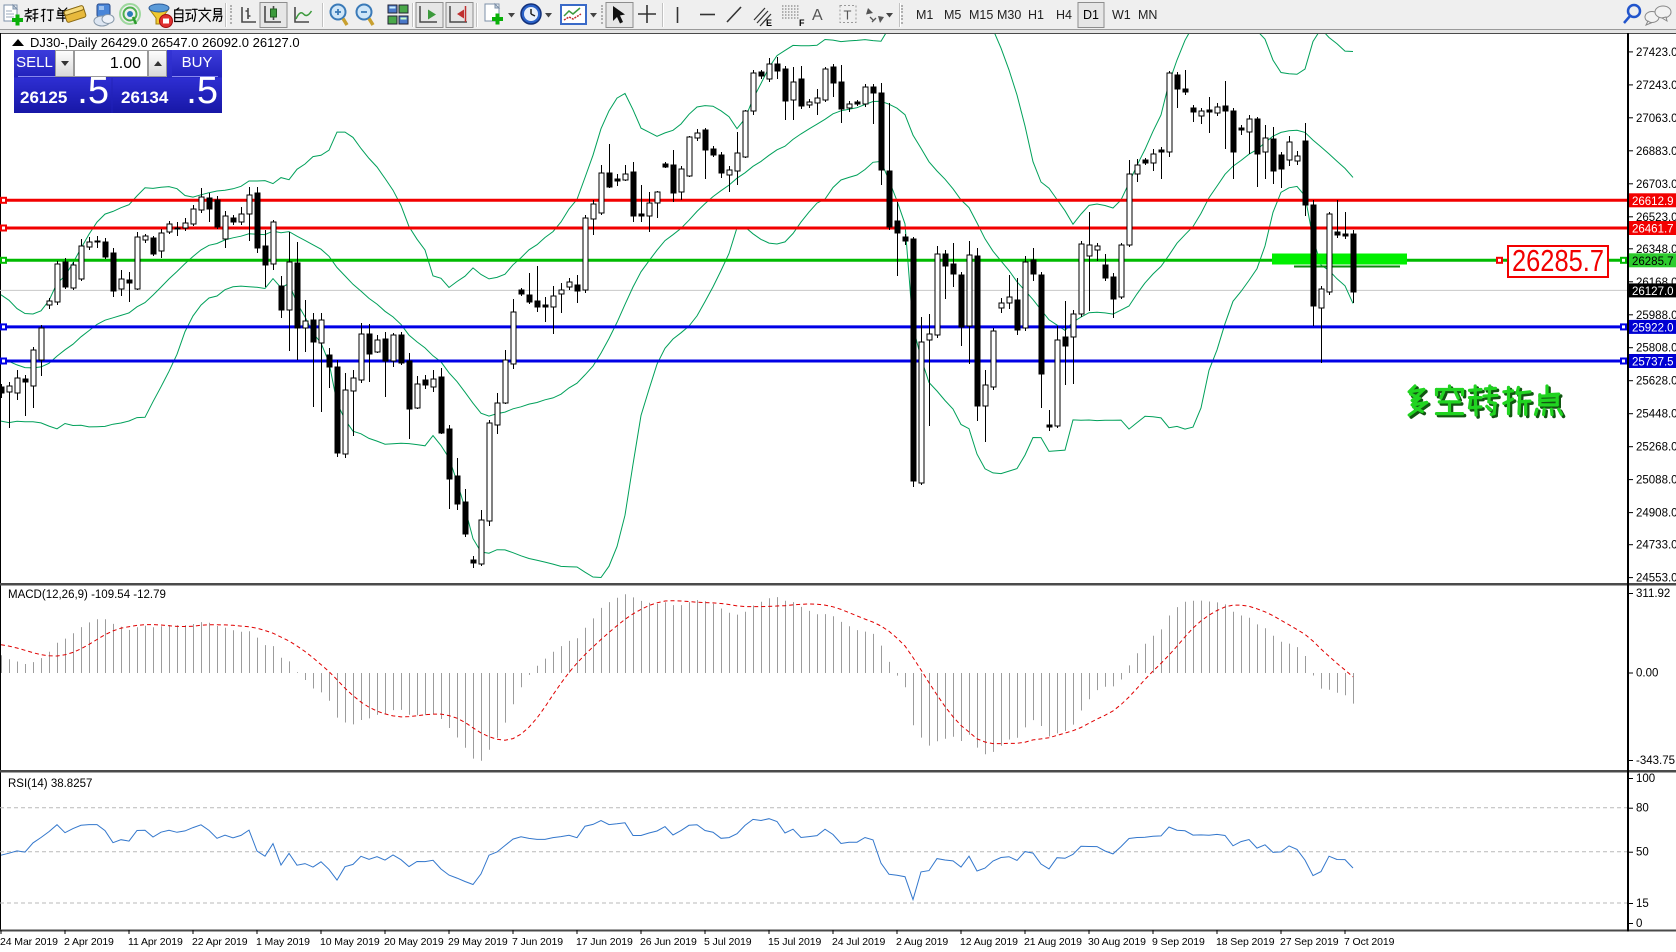 The height and width of the screenshot is (952, 1676). What do you see at coordinates (1656, 250) in the screenshot?
I see `svg-text: 26348.0` at bounding box center [1656, 250].